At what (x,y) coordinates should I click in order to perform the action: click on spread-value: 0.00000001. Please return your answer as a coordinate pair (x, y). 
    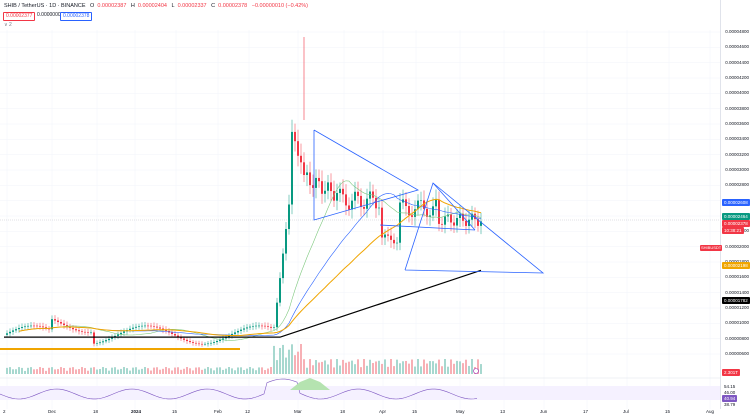
    Looking at the image, I should click on (50, 15).